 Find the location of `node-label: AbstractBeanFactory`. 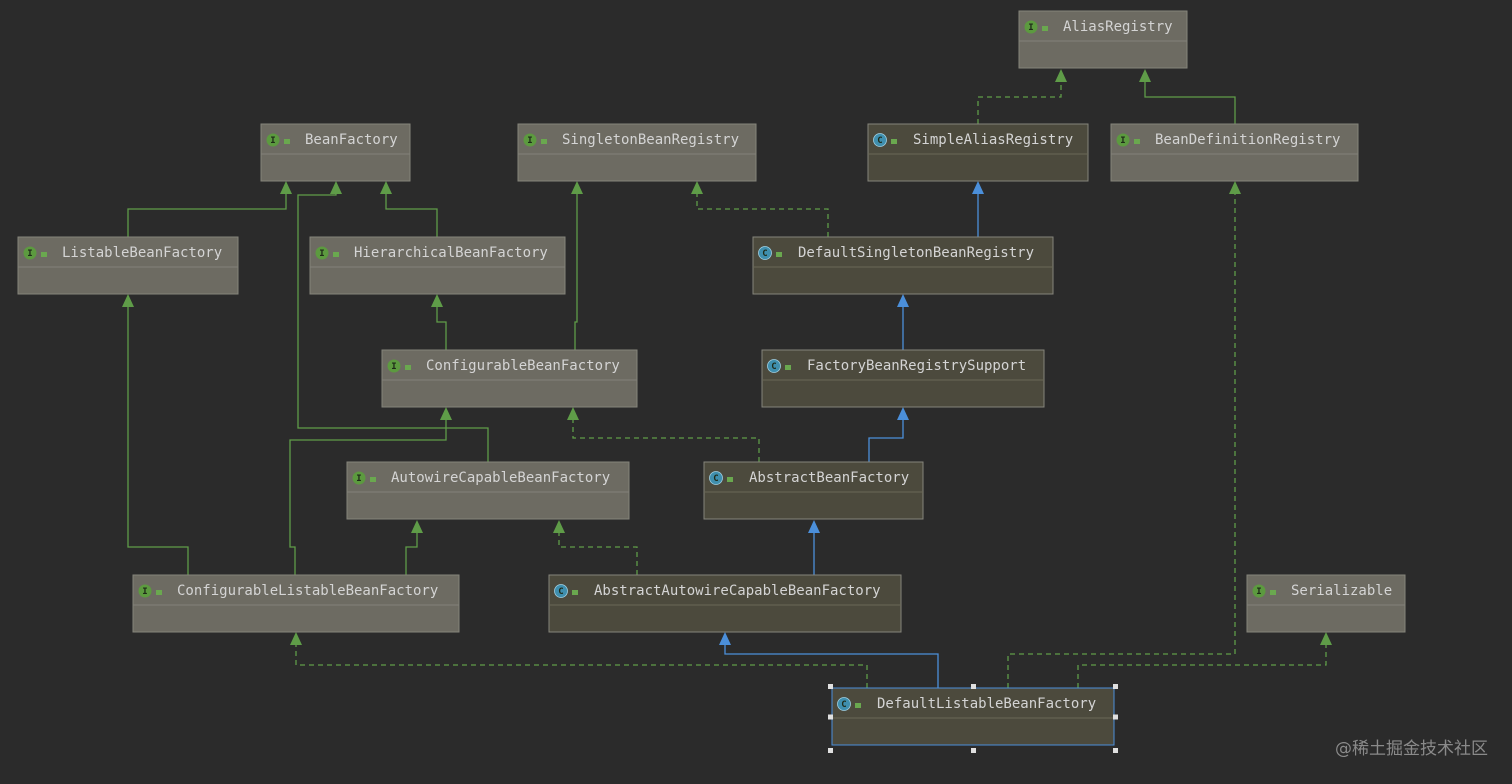

node-label: AbstractBeanFactory is located at coordinates (829, 478).